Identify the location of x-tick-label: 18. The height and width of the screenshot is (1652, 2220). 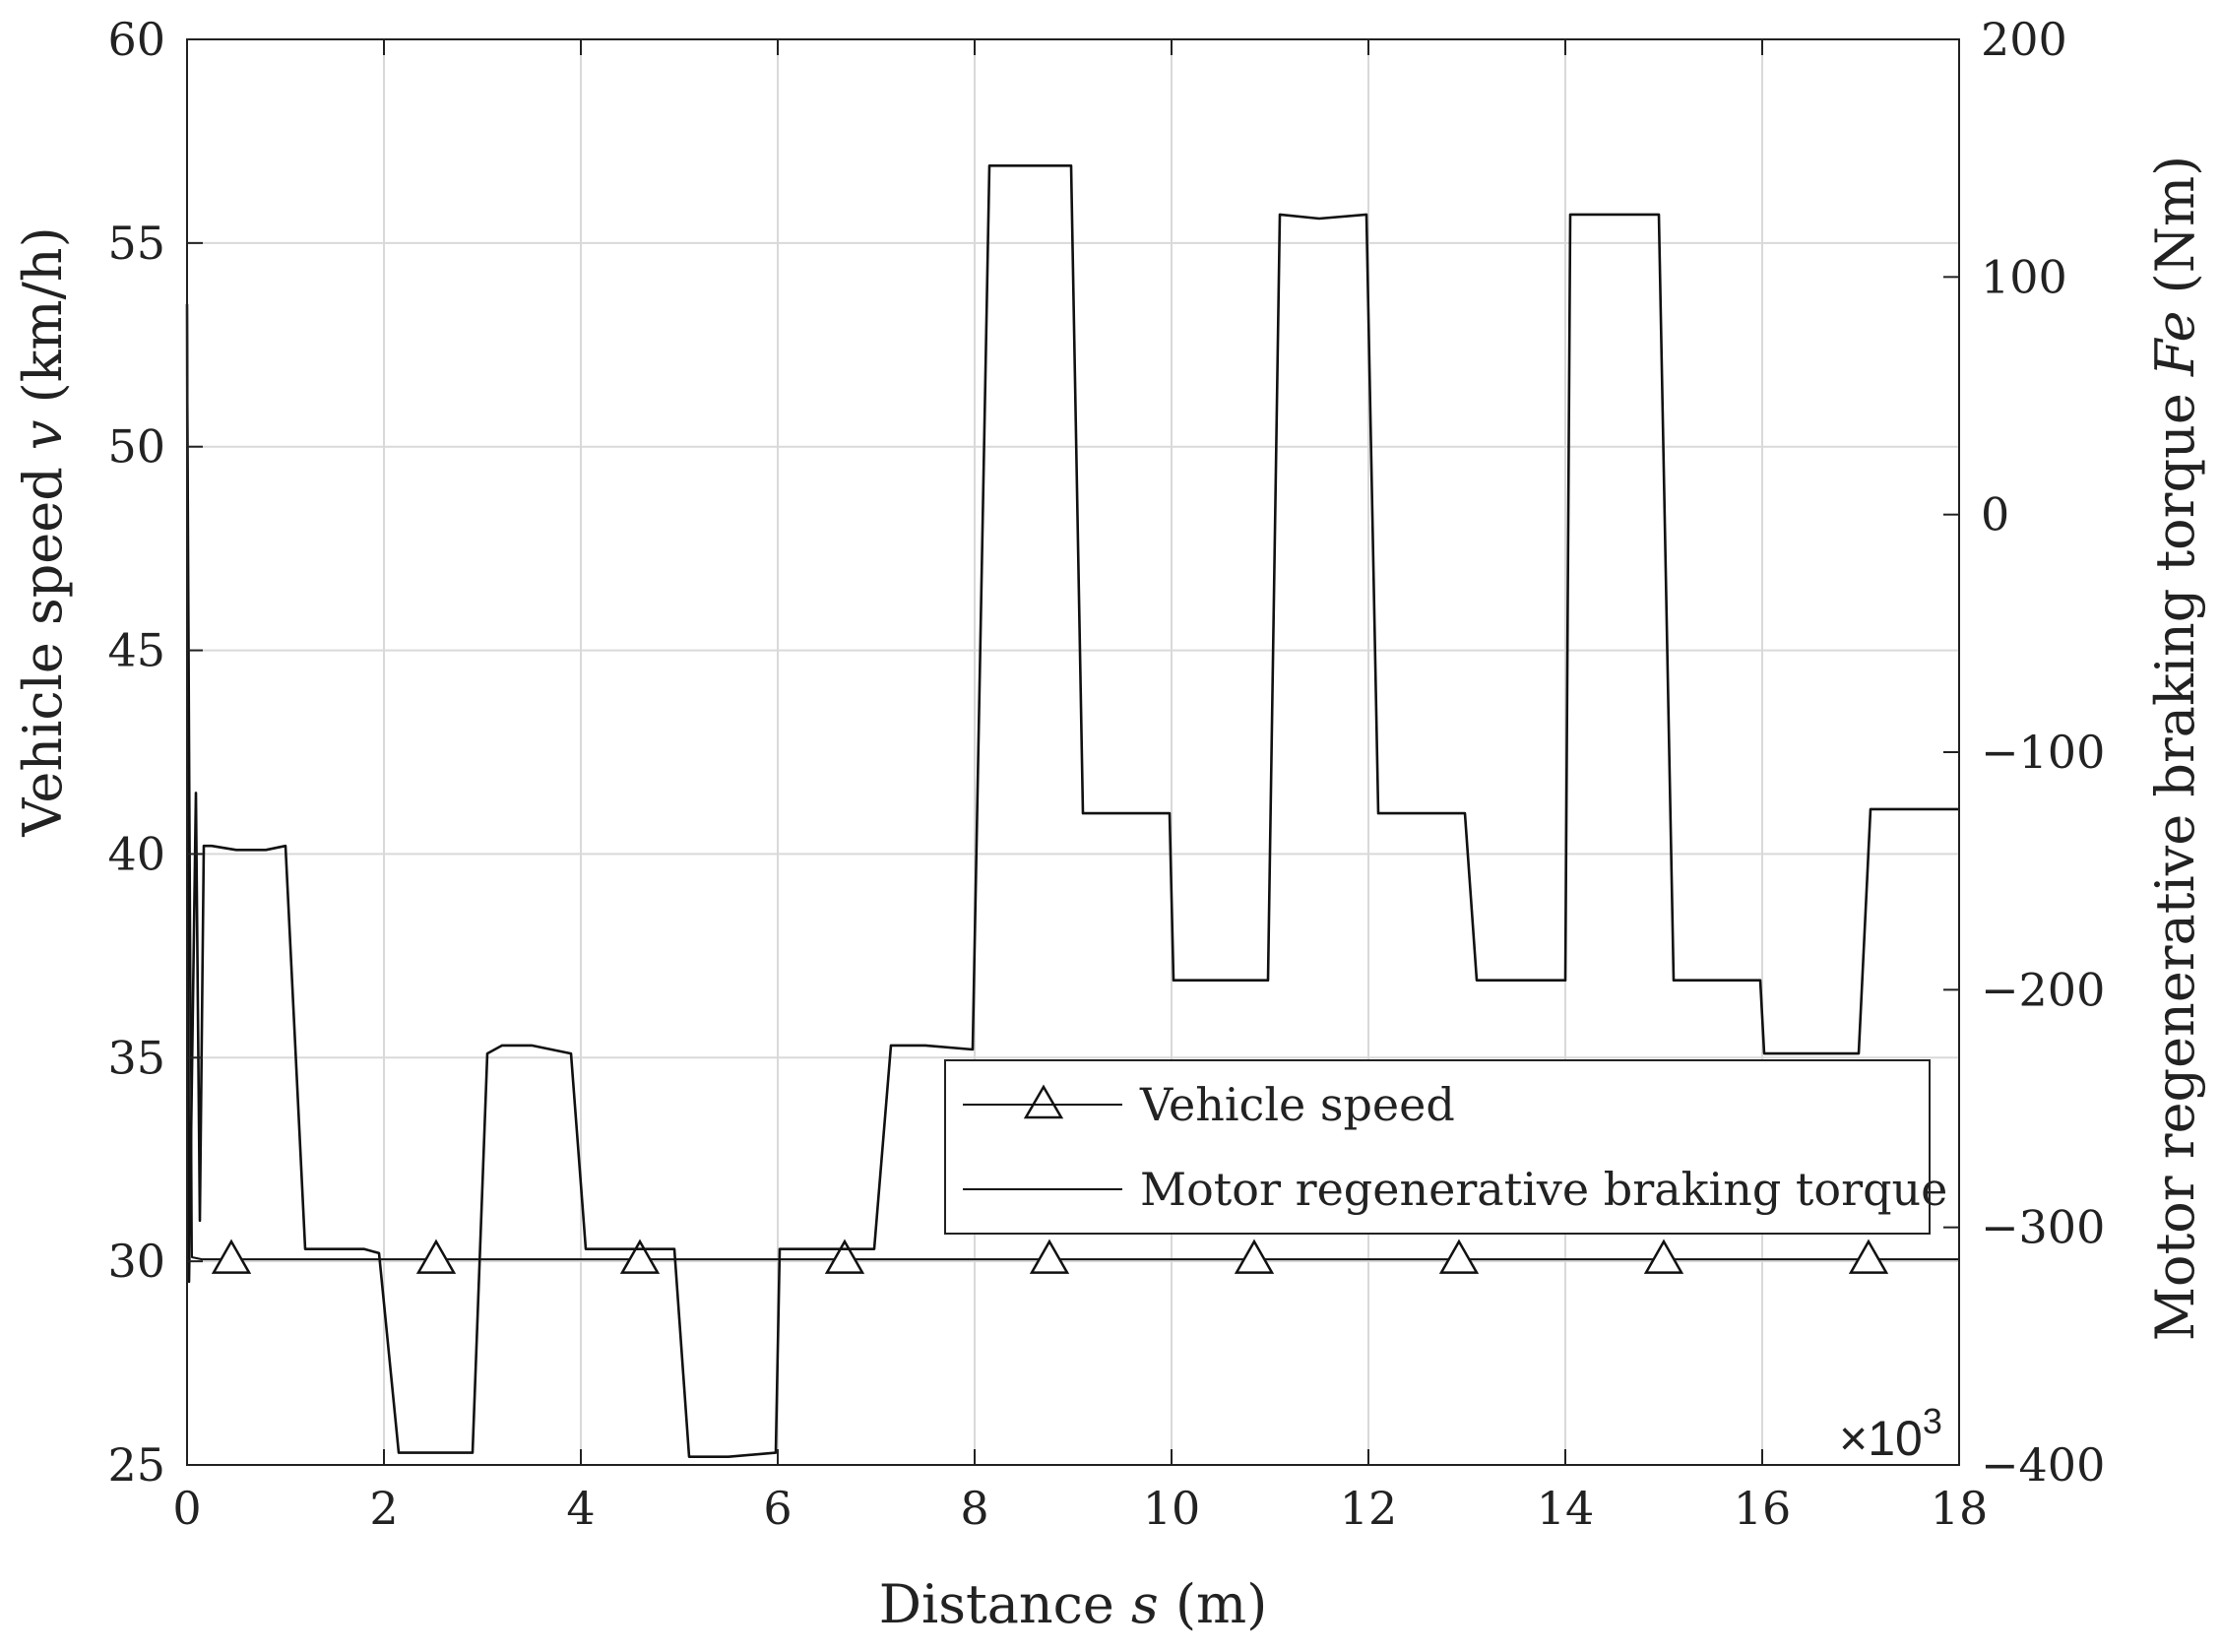
(1960, 1509).